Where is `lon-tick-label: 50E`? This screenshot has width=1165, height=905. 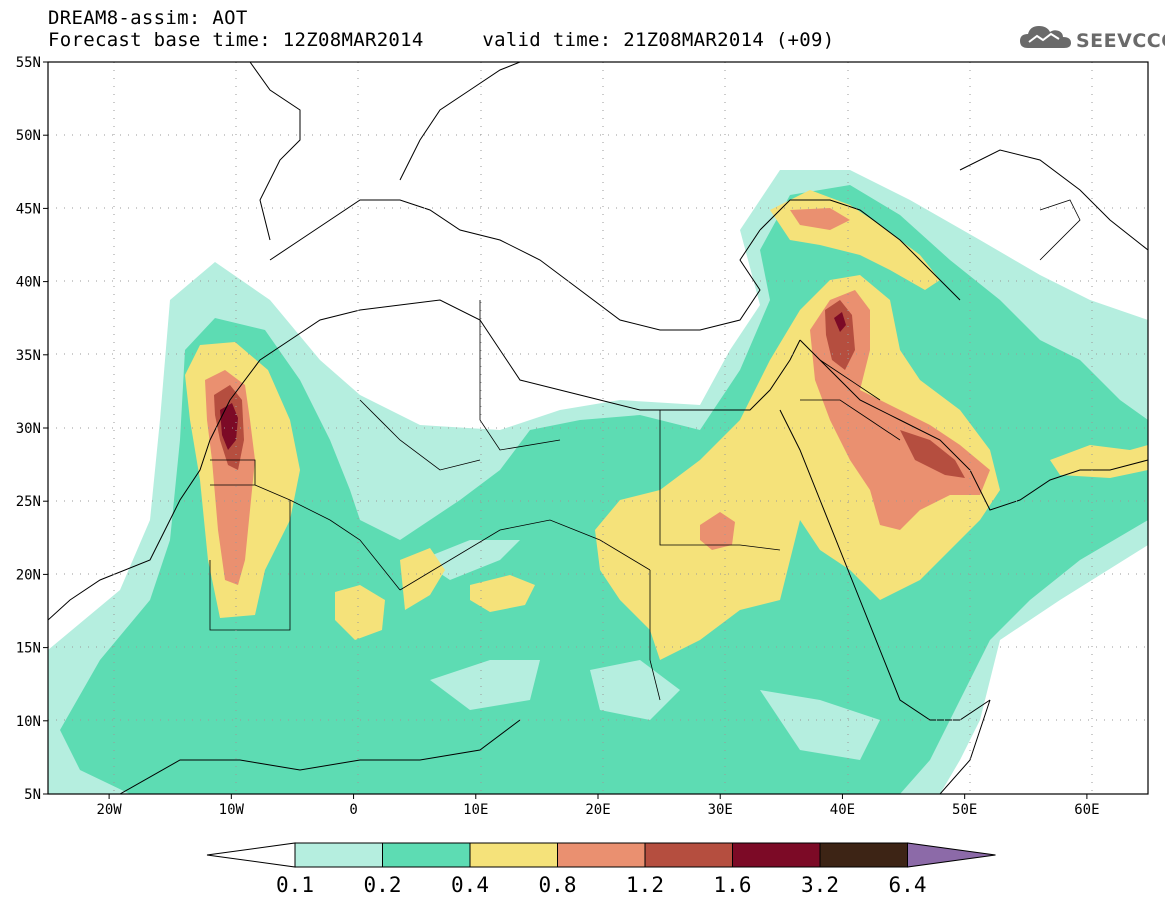
lon-tick-label: 50E is located at coordinates (964, 810).